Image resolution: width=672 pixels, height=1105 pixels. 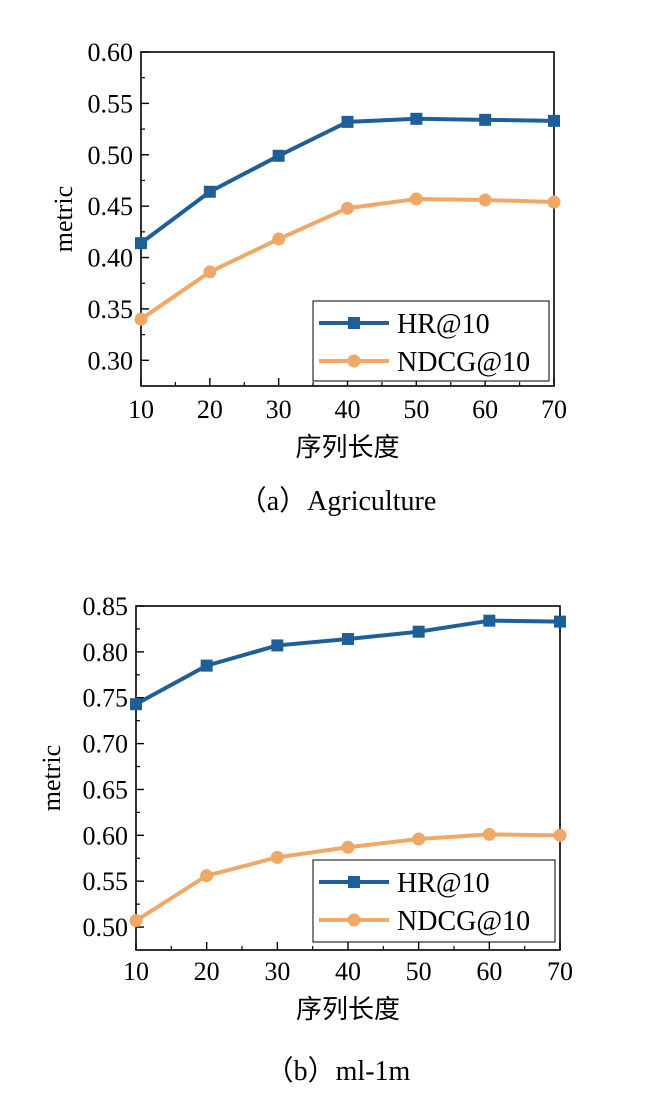 What do you see at coordinates (106, 652) in the screenshot?
I see `y-tick-label: 0.80` at bounding box center [106, 652].